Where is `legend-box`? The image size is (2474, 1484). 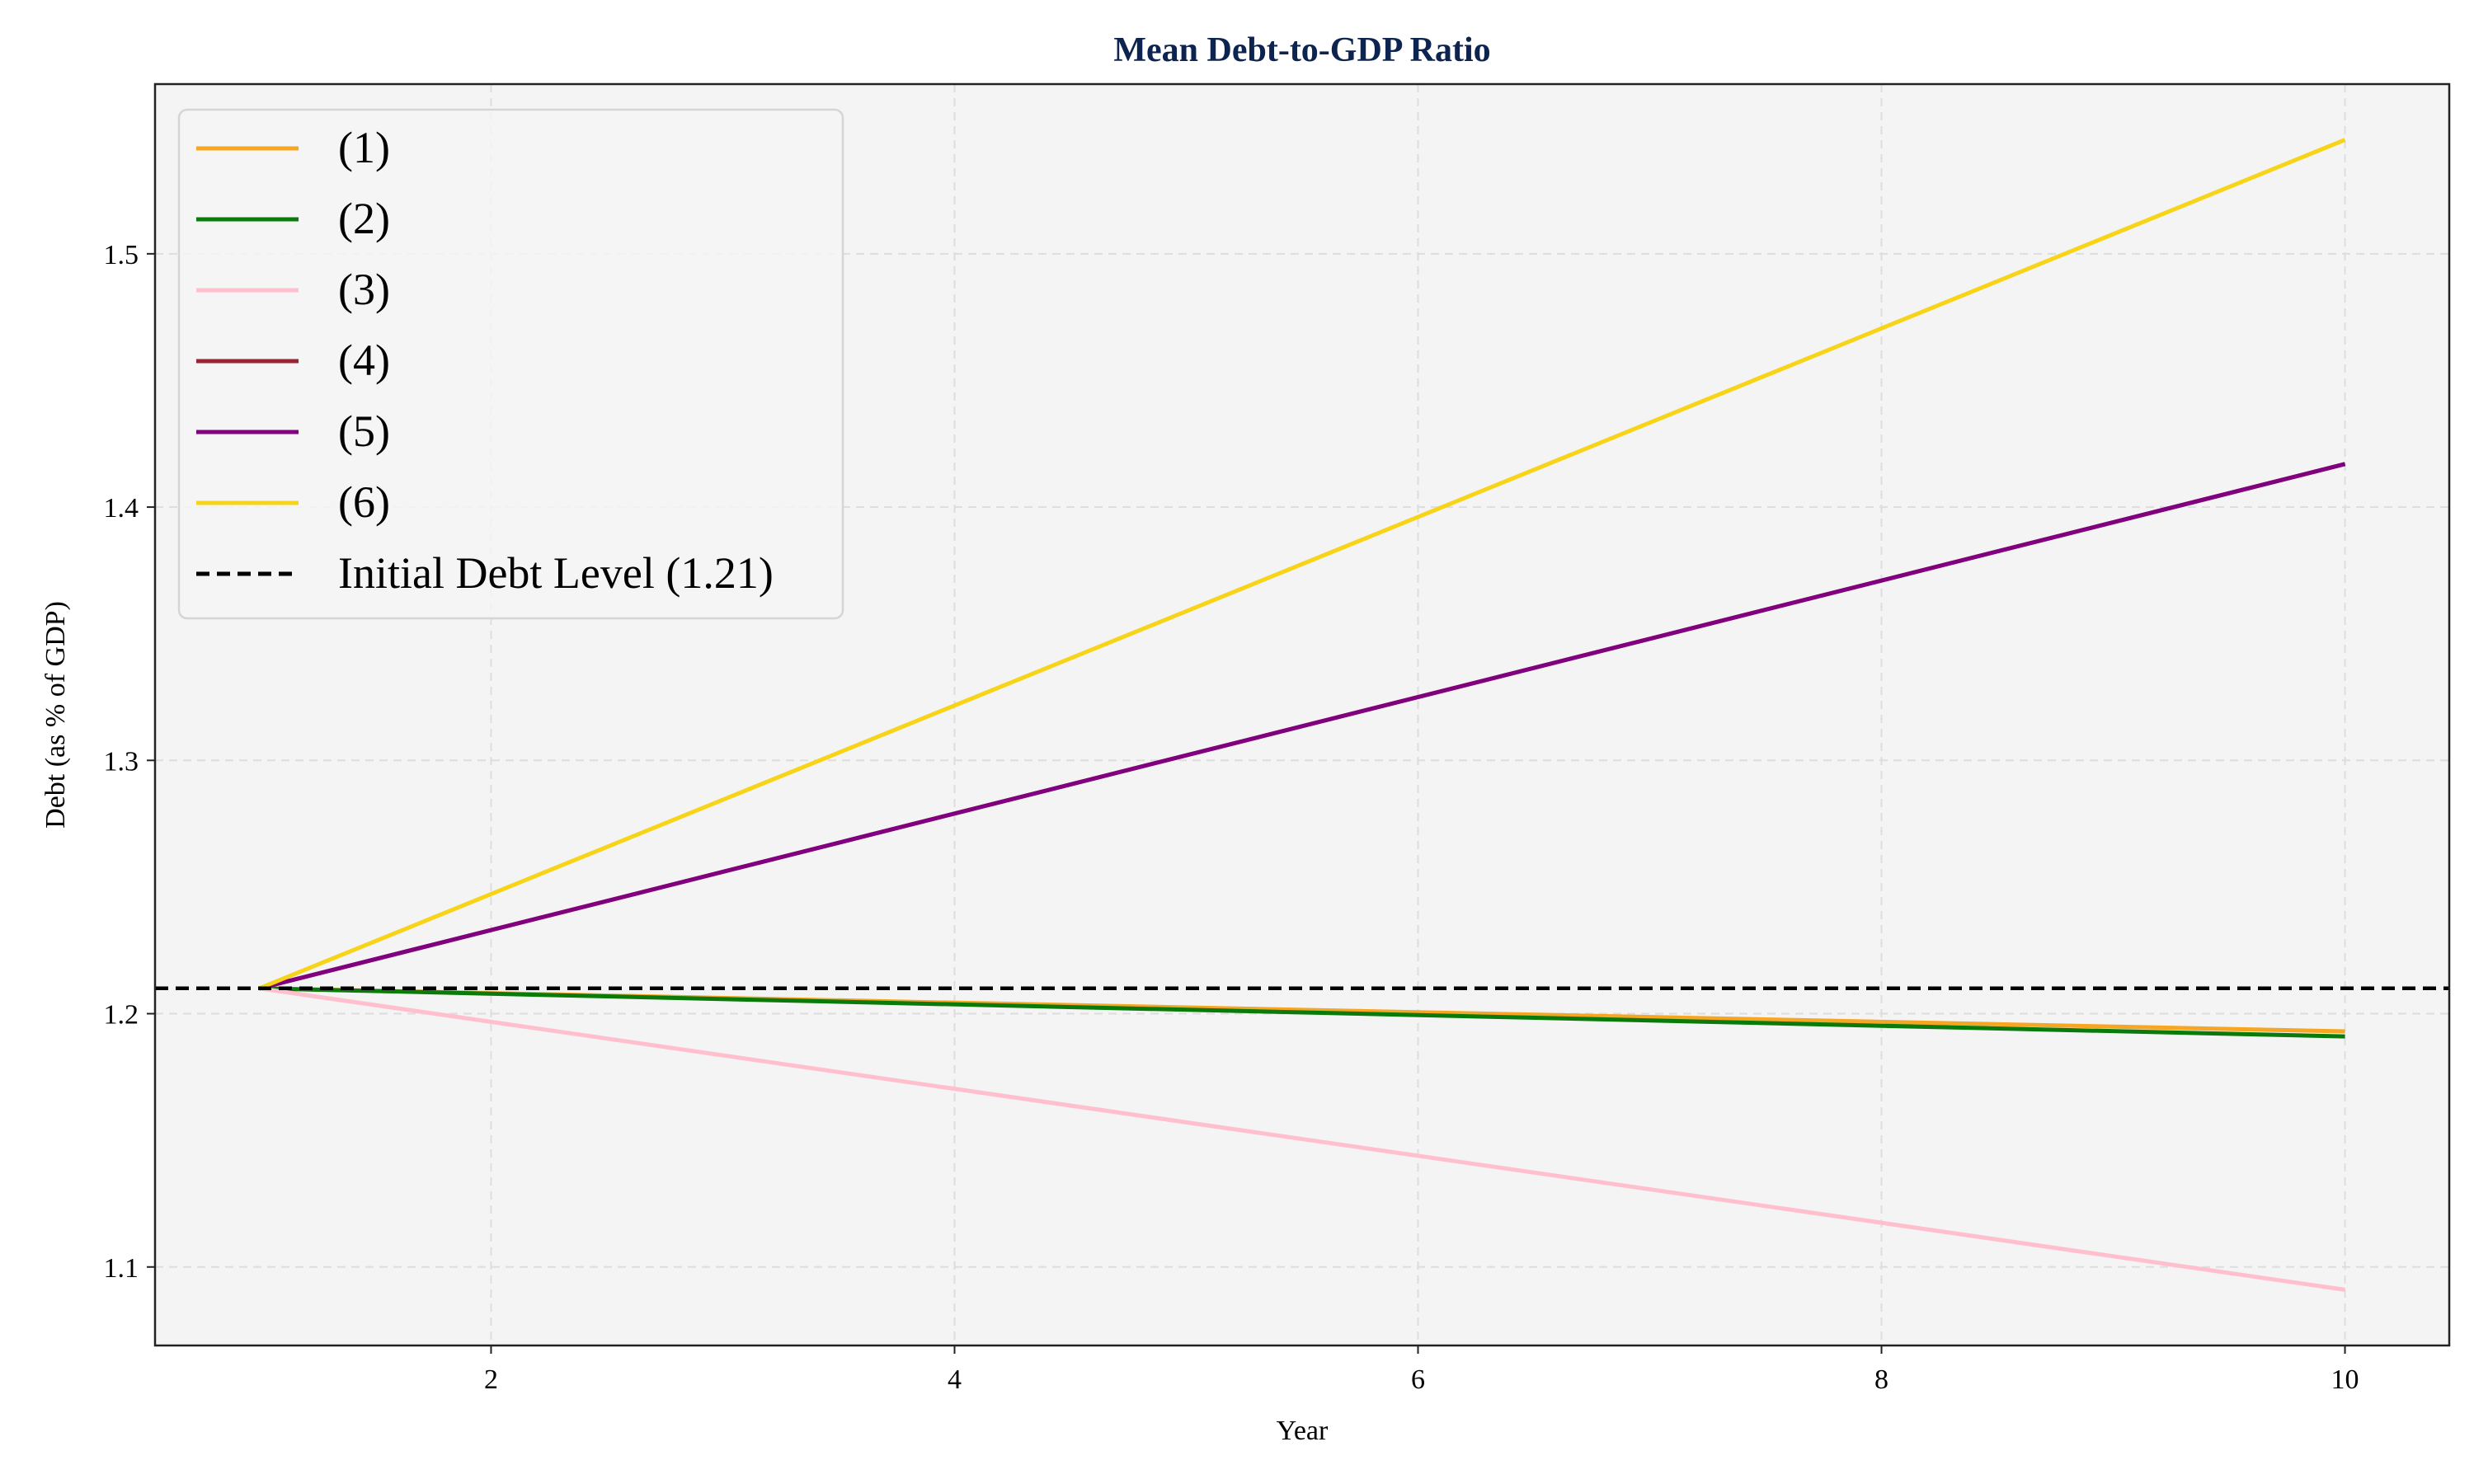 legend-box is located at coordinates (510, 364).